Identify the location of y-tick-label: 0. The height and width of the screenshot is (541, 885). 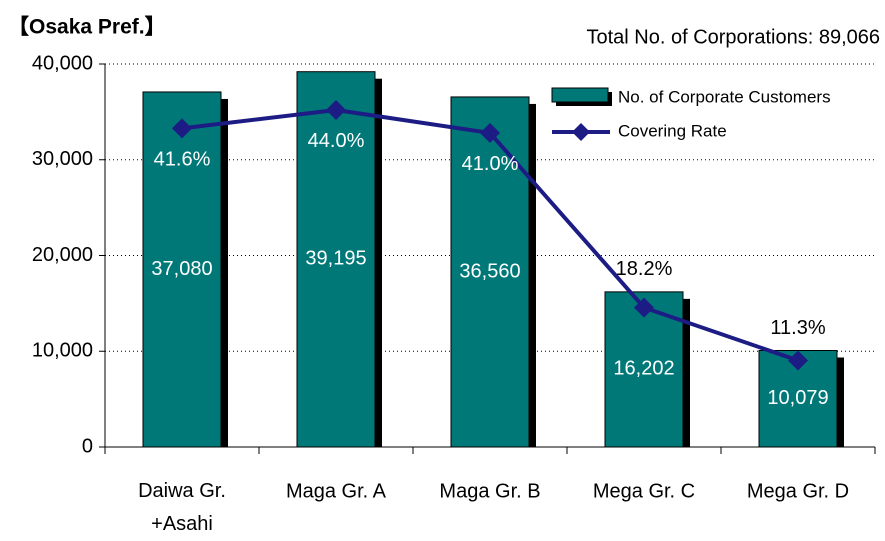
(87, 446).